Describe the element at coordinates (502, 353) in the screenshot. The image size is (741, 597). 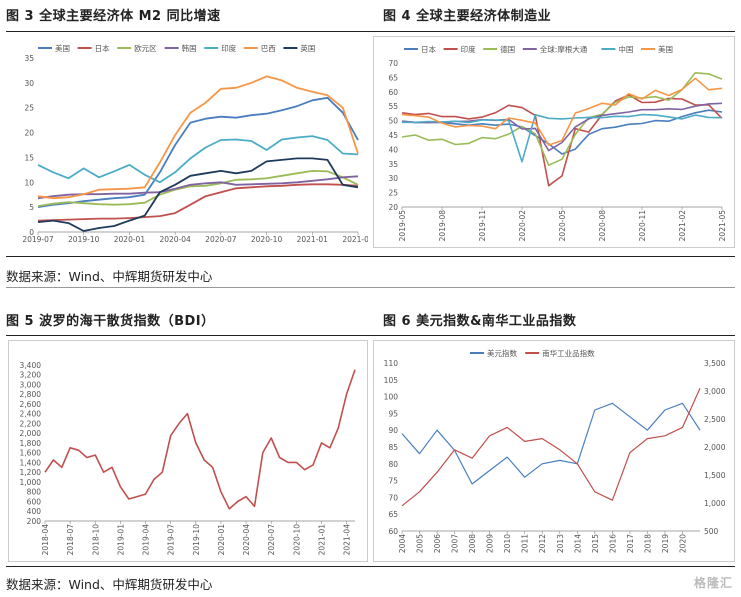
I see `fig6-legend-label-0: 美元指数` at that location.